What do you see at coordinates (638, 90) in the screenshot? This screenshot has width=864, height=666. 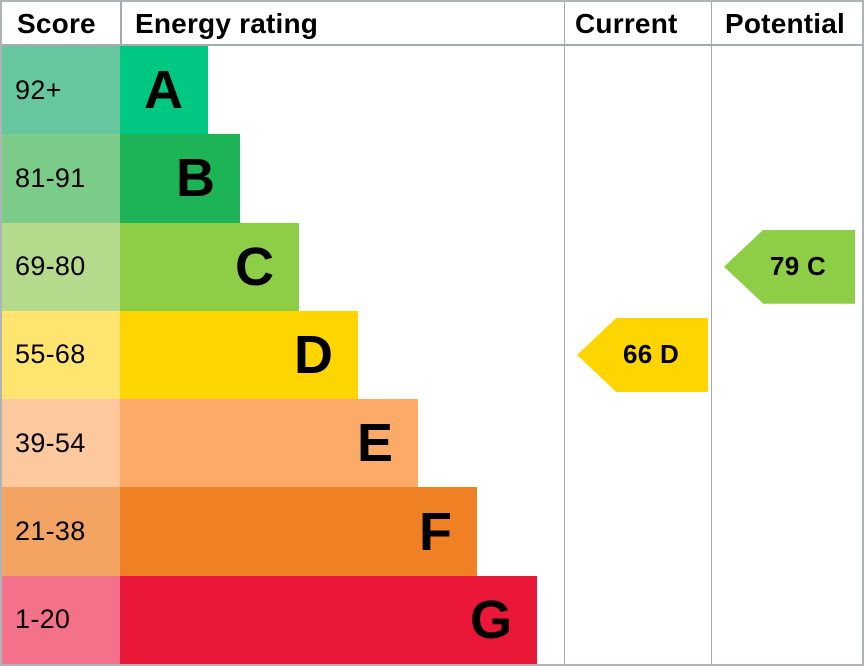 I see `current-row-a` at bounding box center [638, 90].